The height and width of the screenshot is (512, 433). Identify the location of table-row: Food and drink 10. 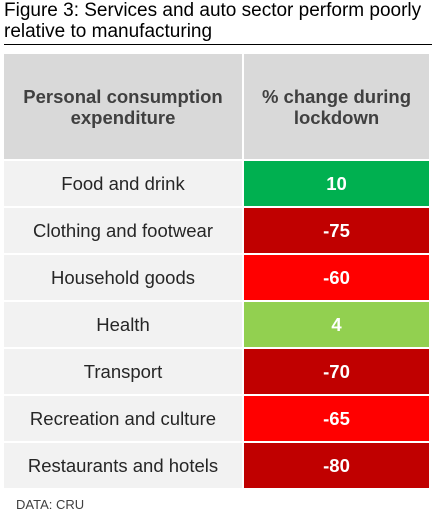
(216, 184).